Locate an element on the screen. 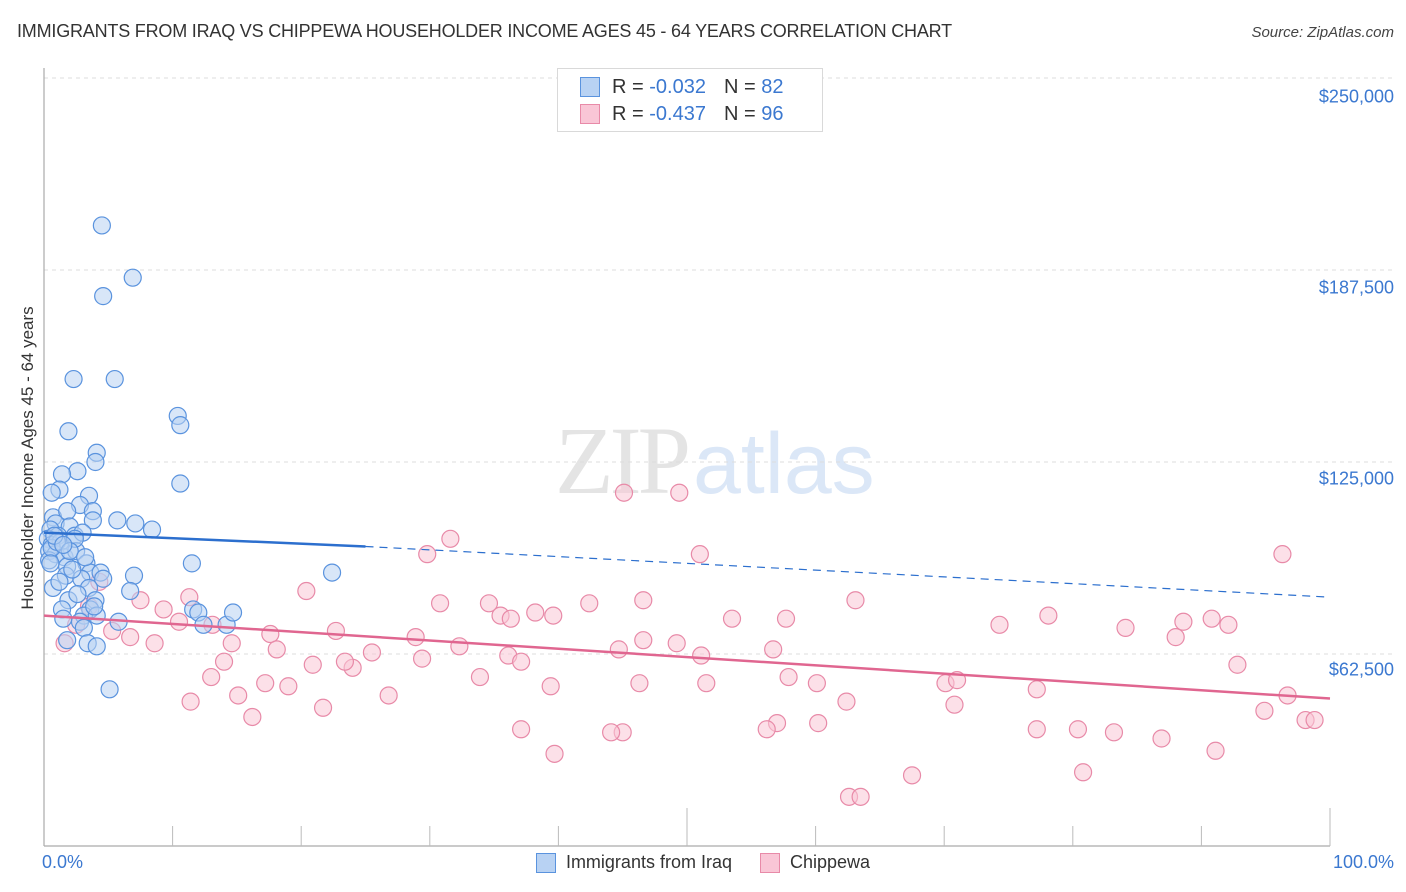 The height and width of the screenshot is (892, 1406). chippewa-swatch-icon is located at coordinates (590, 114).